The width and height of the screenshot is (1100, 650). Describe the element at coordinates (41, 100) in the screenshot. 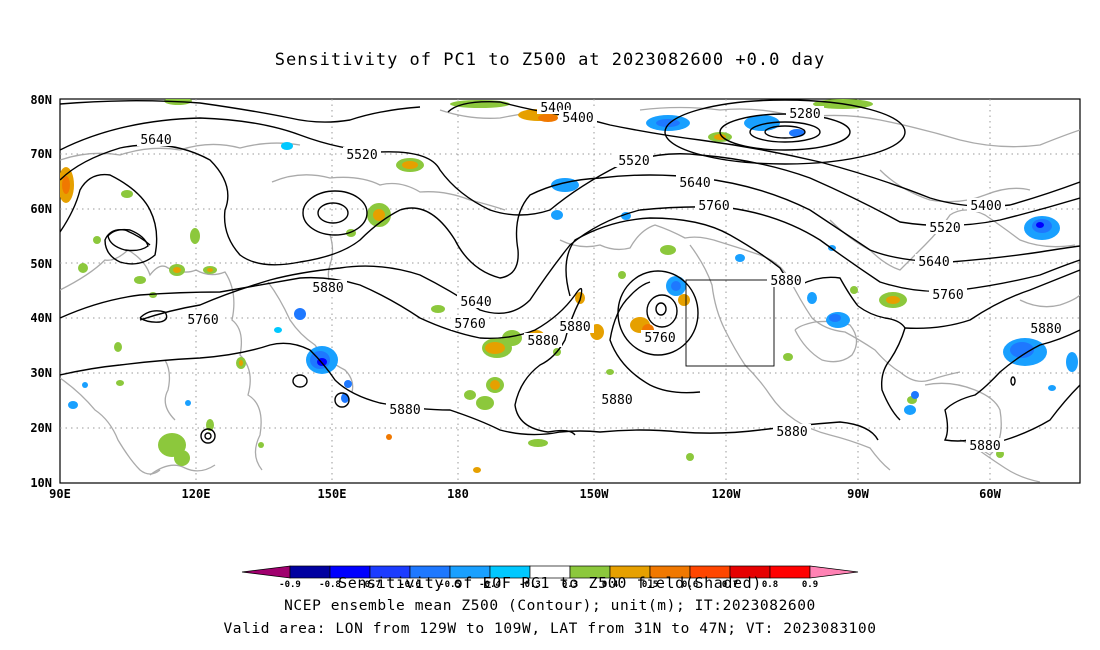

I see `lat-label: 80N` at that location.